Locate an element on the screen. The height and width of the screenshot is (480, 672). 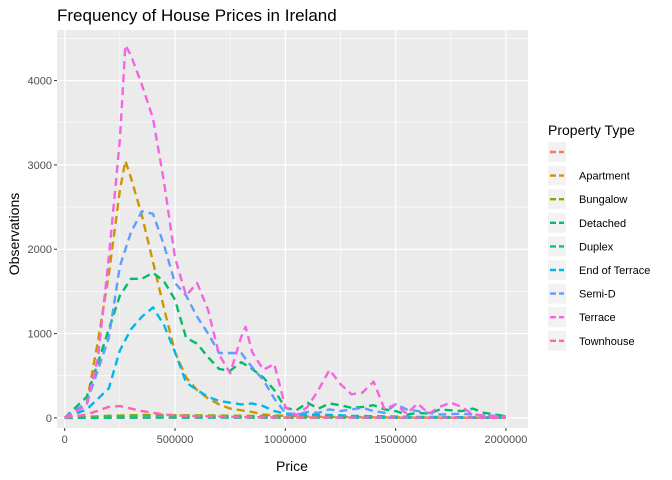
y-axis-title: Observations is located at coordinates (14, 234).